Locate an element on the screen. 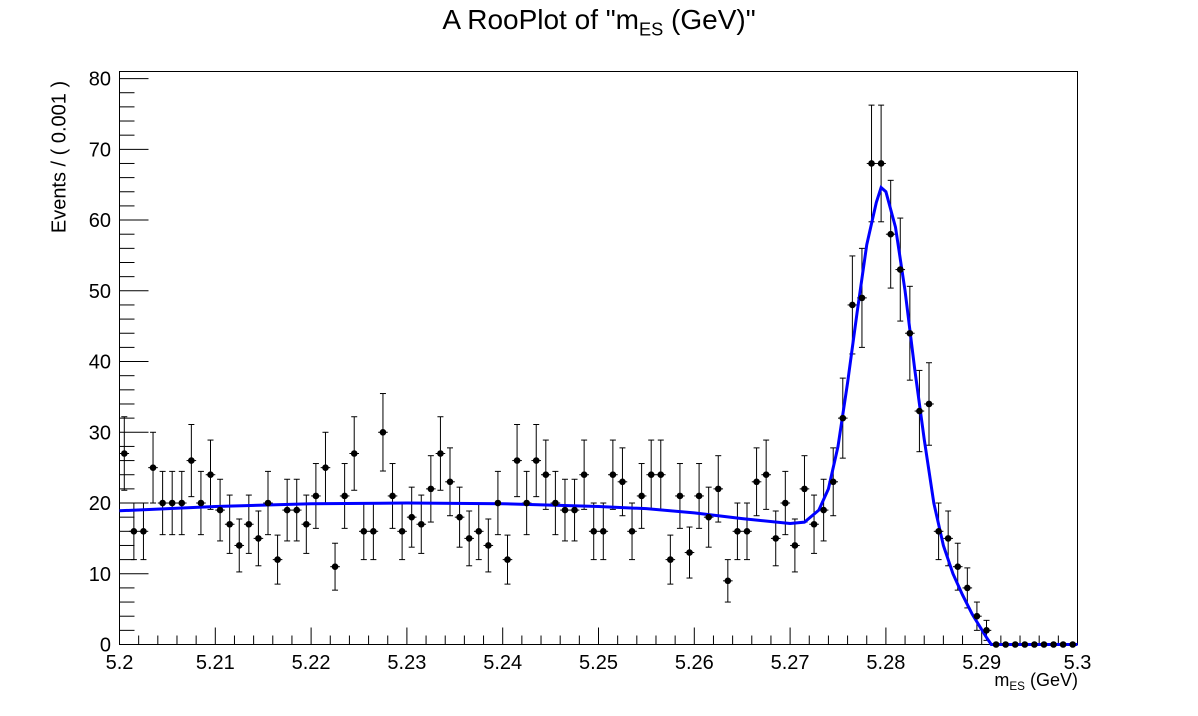 This screenshot has height=716, width=1198. x-tick-label: 5.24 is located at coordinates (502, 663).